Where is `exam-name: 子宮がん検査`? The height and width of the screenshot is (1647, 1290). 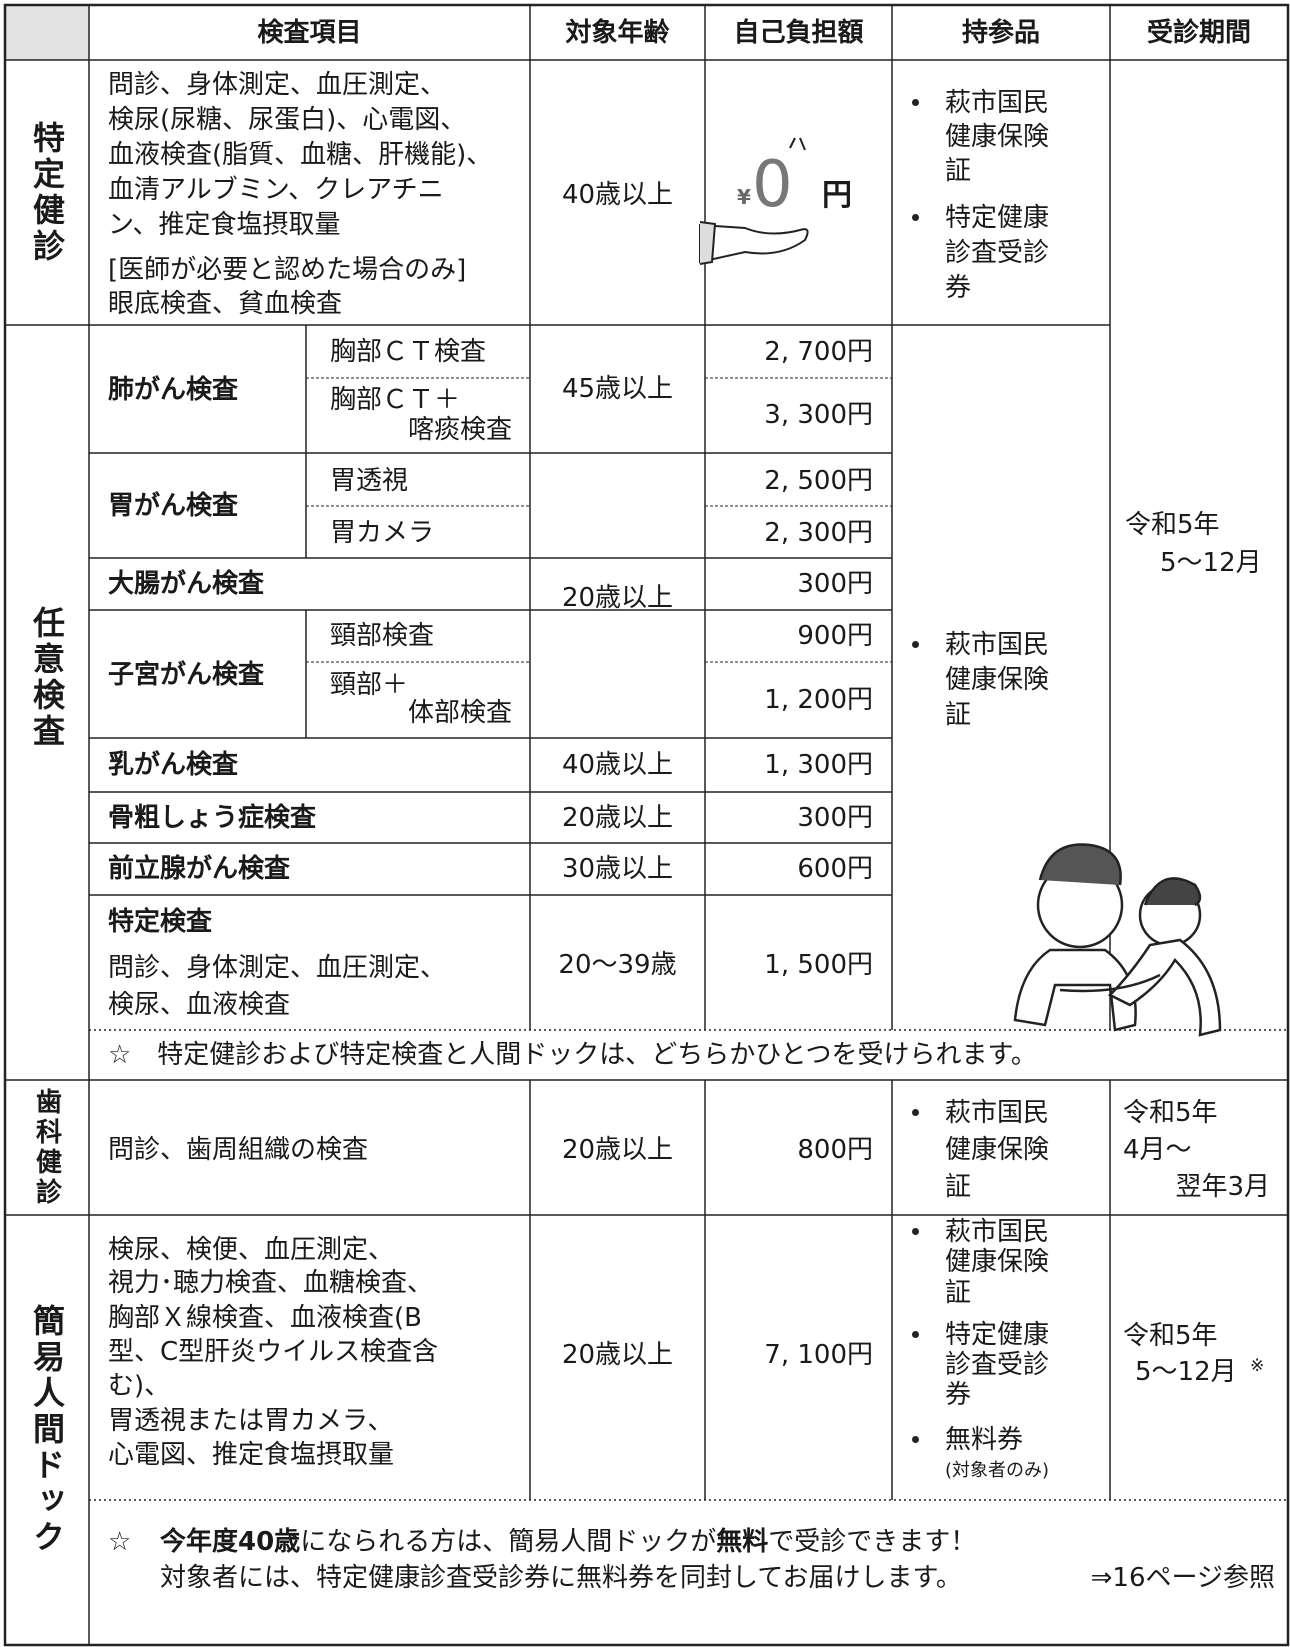 exam-name: 子宮がん検査 is located at coordinates (186, 675).